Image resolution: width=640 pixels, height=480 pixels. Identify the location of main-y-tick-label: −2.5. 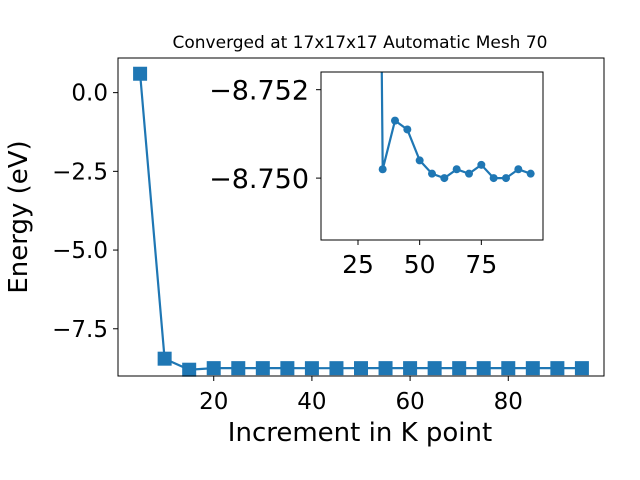
(80, 172).